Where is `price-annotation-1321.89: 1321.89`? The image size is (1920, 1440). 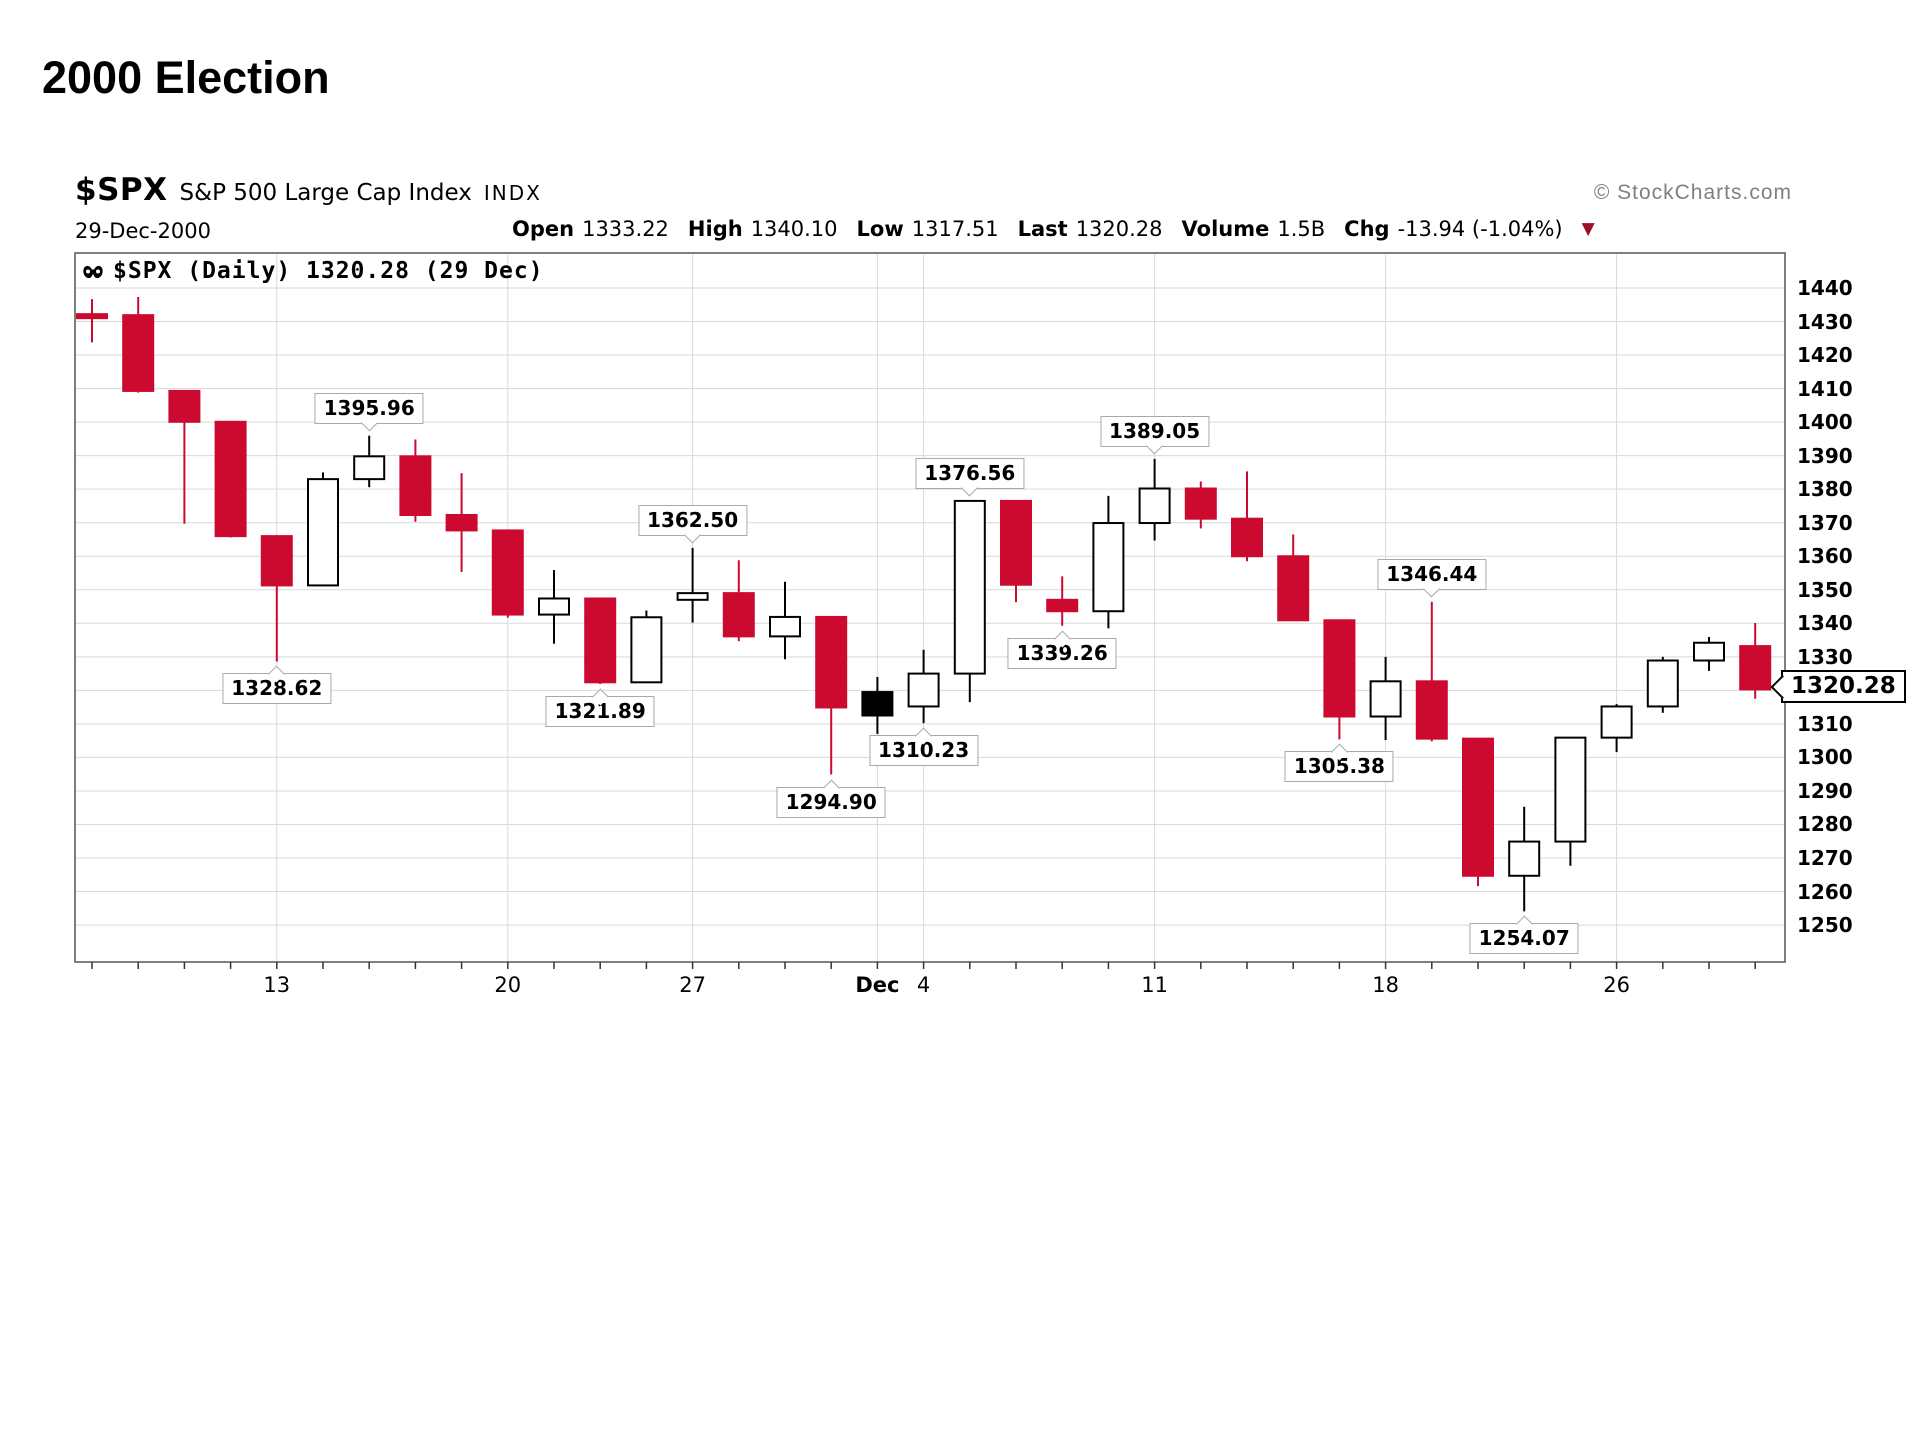 price-annotation-1321.89: 1321.89 is located at coordinates (600, 708).